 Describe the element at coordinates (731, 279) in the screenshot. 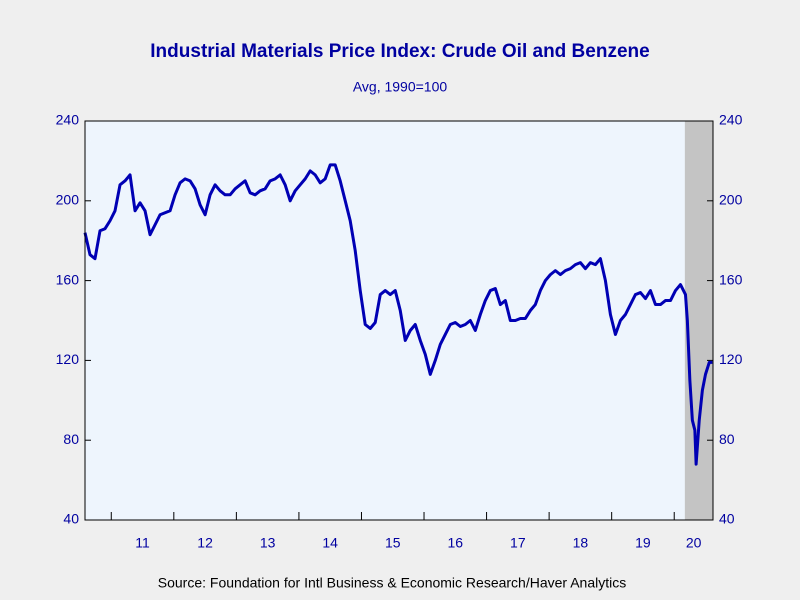

I see `y2-tick-label: 160` at that location.